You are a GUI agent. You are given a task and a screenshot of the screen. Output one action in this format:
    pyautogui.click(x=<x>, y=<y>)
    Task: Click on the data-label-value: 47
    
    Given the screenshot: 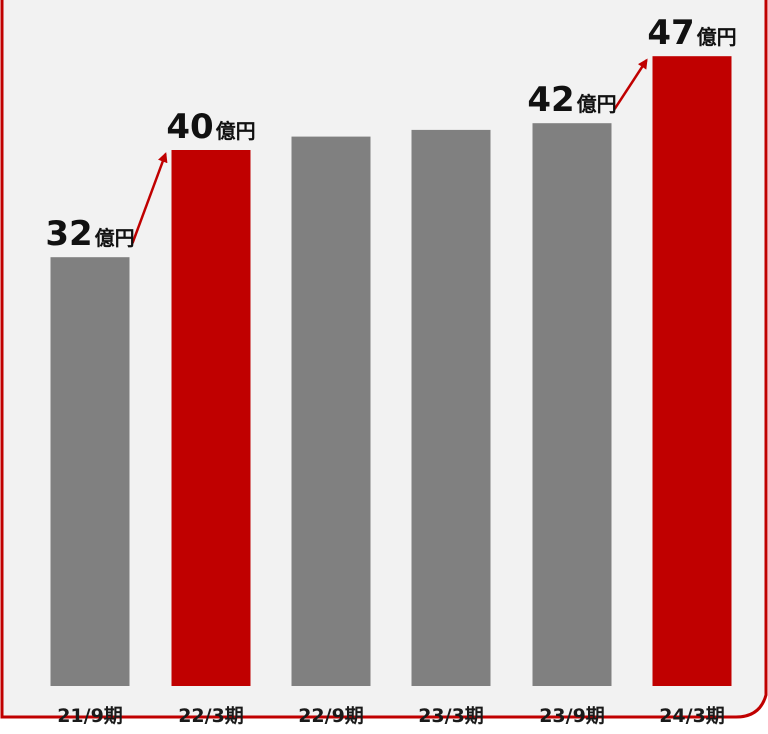 What is the action you would take?
    pyautogui.click(x=670, y=33)
    